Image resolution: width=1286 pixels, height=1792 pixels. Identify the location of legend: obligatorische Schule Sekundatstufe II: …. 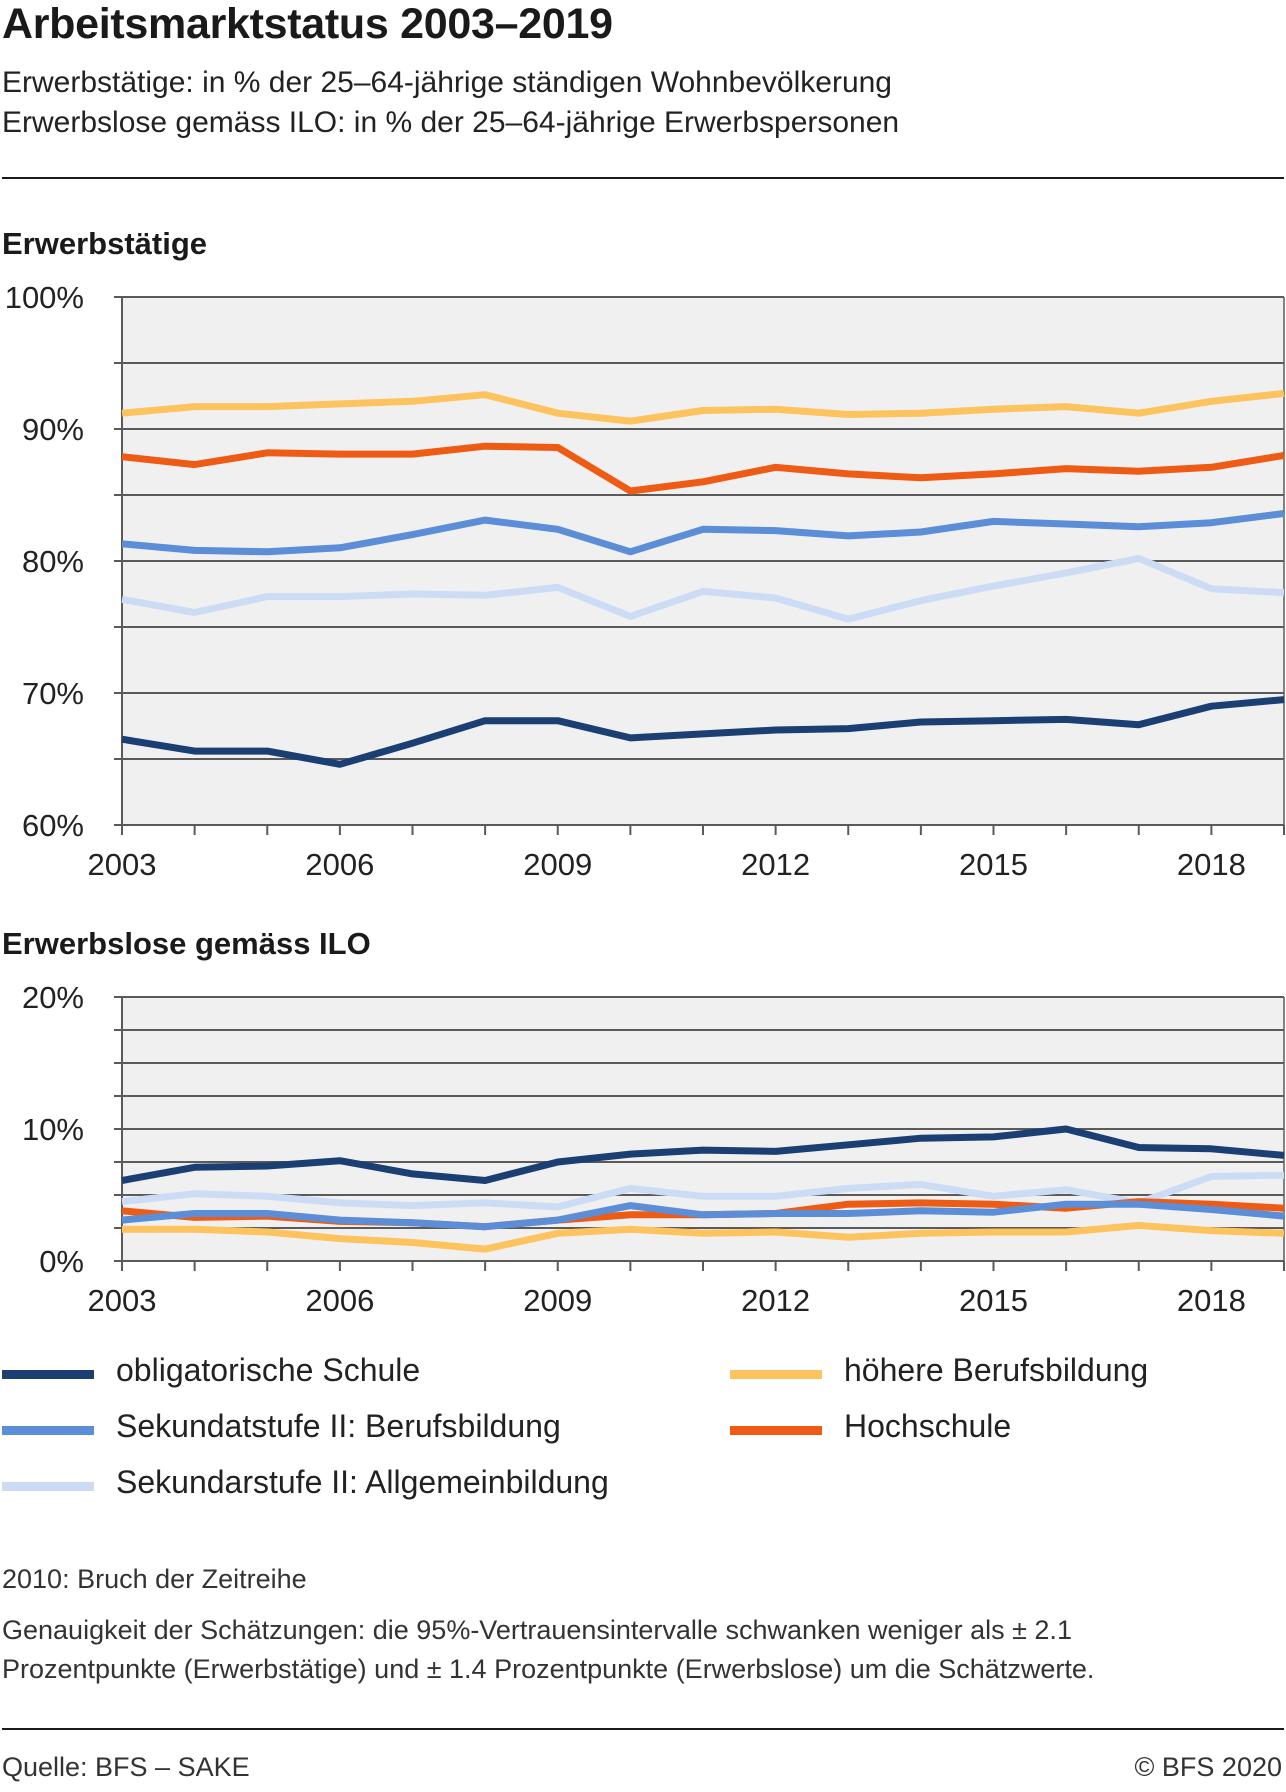
(643, 1435).